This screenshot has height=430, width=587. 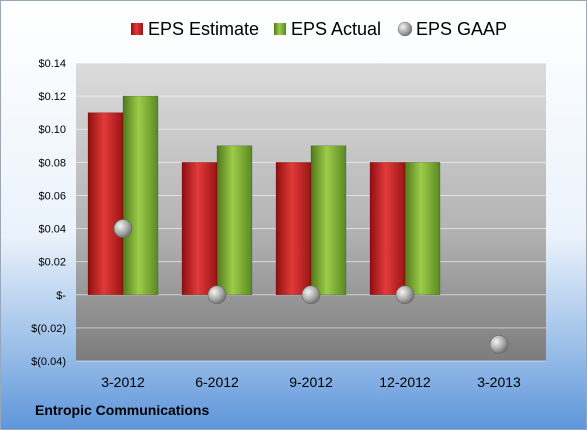 I want to click on x-tick-label: 12-2012, so click(x=405, y=382).